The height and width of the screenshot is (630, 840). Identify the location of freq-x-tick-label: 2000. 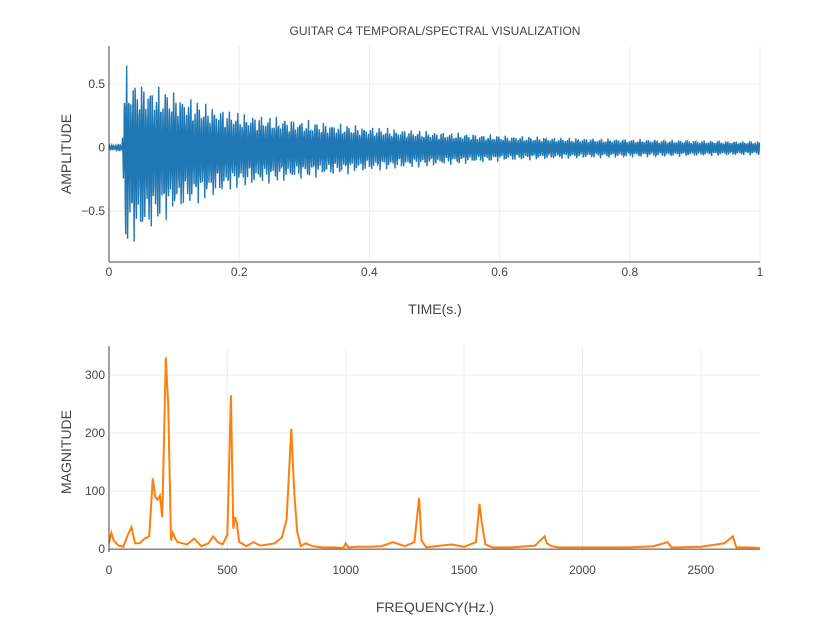
(582, 570).